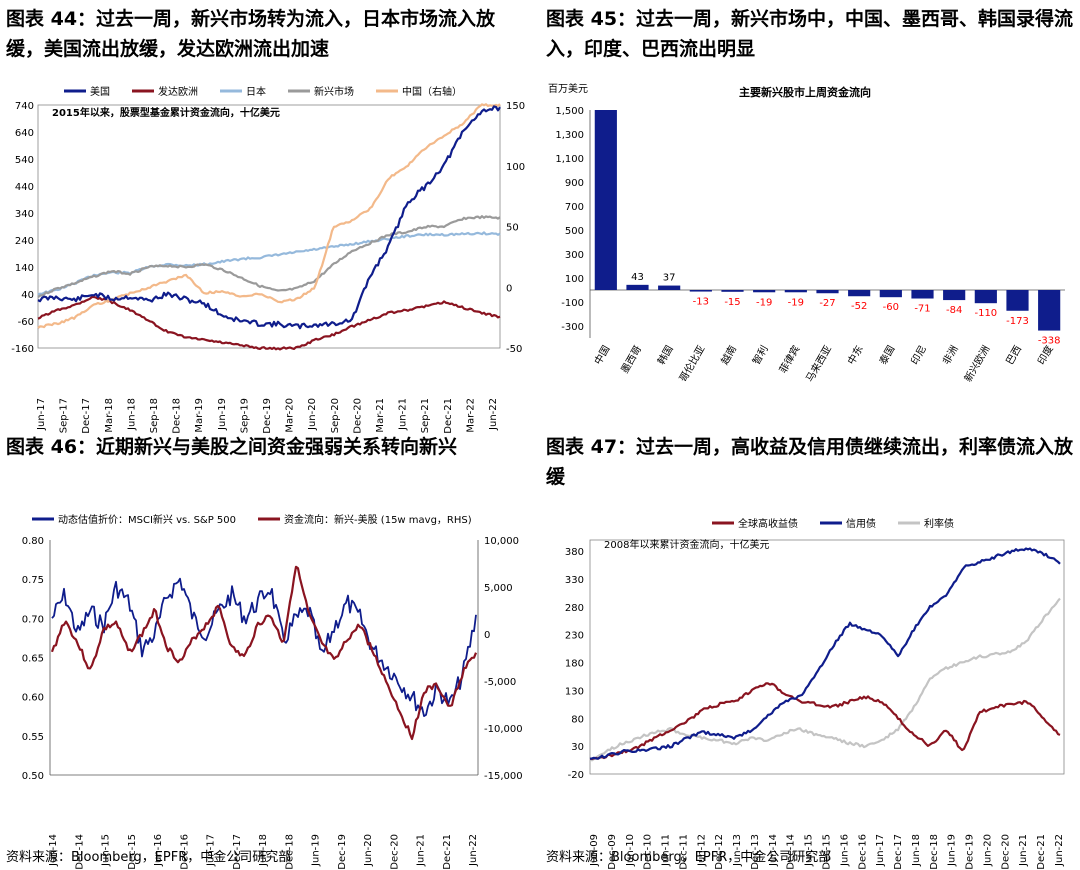 The width and height of the screenshot is (1080, 870). Describe the element at coordinates (24, 187) in the screenshot. I see `c44-ytick-6: 440` at that location.